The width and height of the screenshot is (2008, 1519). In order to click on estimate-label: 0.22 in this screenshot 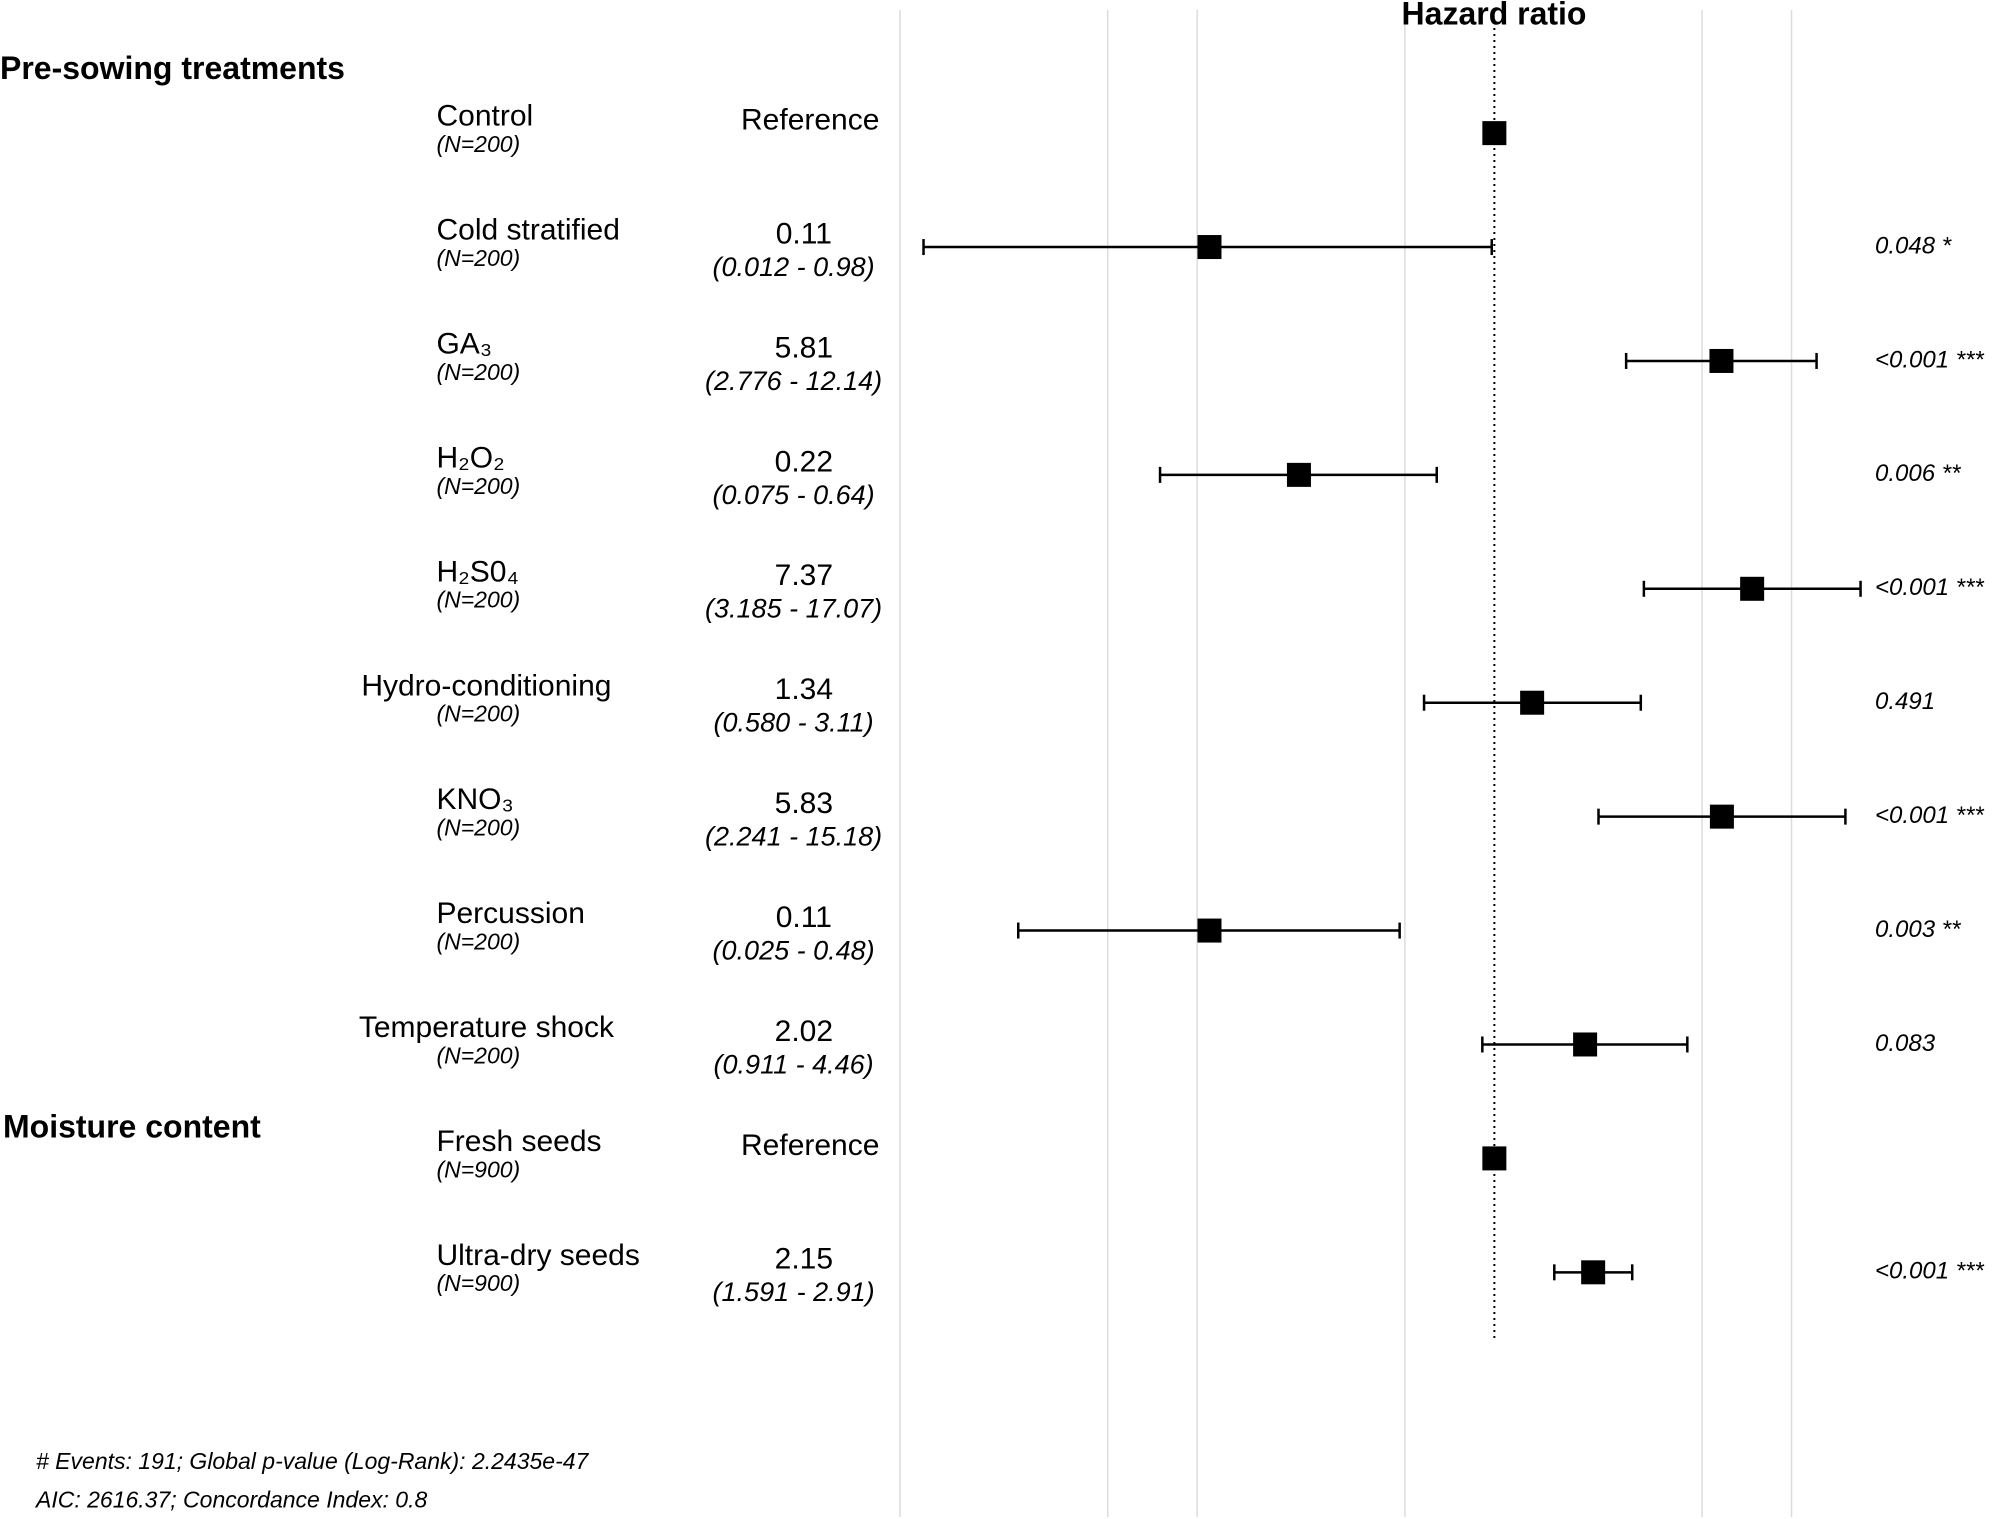, I will do `click(804, 461)`.